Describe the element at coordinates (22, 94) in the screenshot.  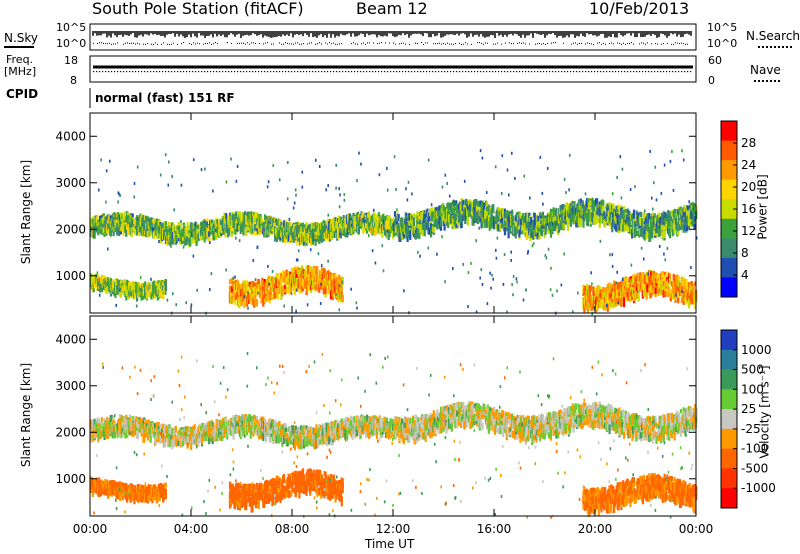
I see `cpid-label: CPID` at that location.